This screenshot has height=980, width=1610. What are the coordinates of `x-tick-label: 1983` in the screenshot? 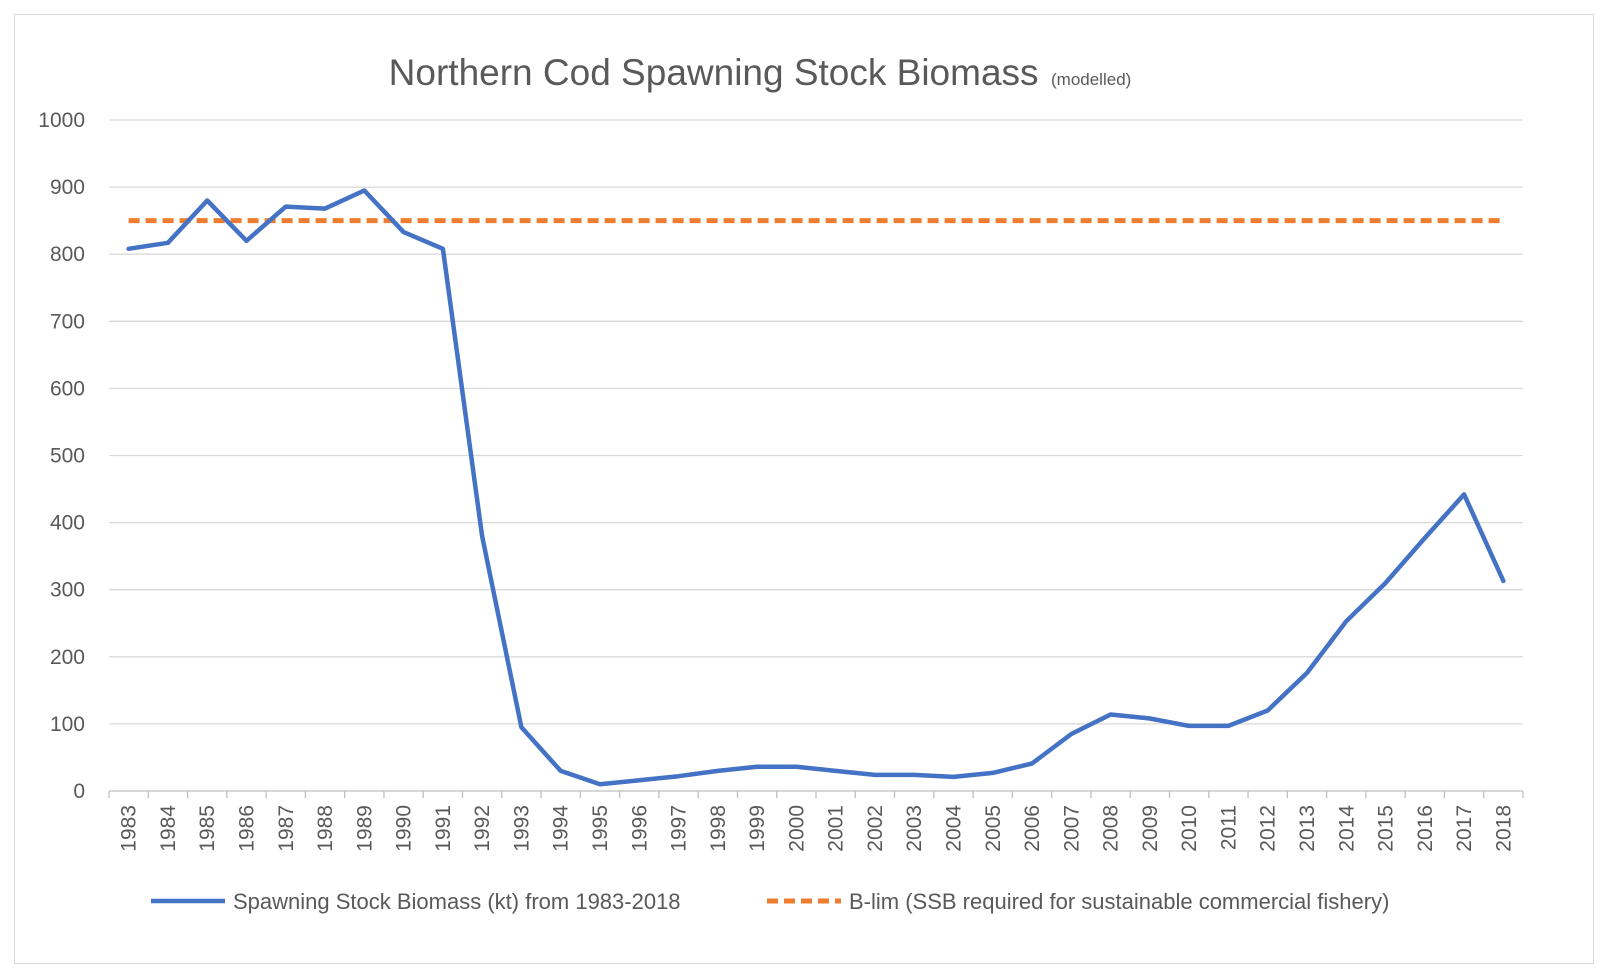 It's located at (129, 828).